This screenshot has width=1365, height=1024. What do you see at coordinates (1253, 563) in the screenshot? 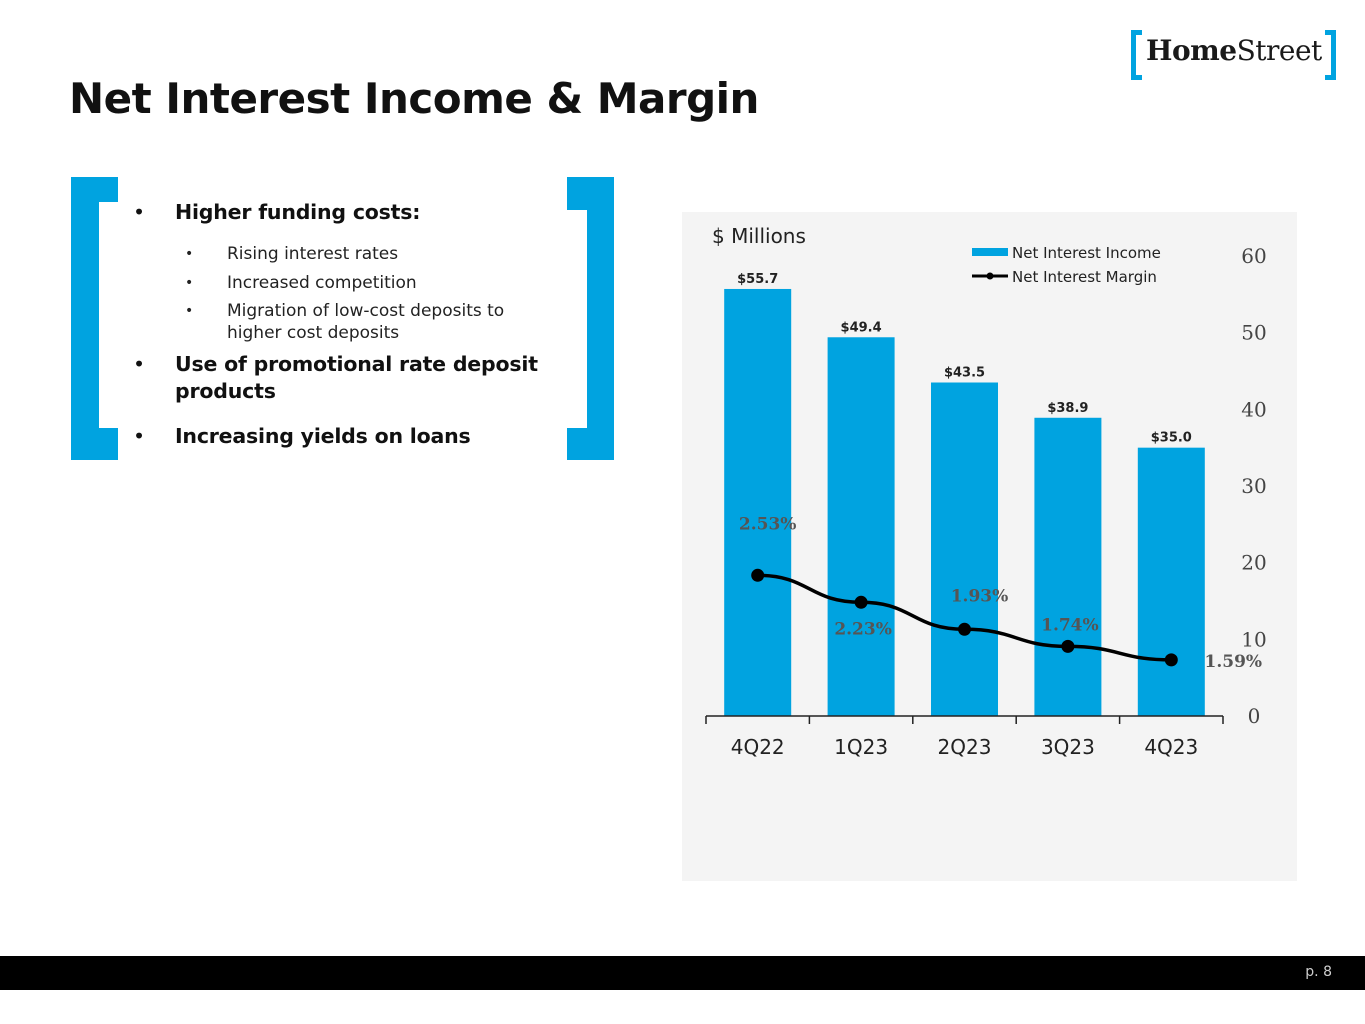
I see `y-tick-label: 20` at bounding box center [1253, 563].